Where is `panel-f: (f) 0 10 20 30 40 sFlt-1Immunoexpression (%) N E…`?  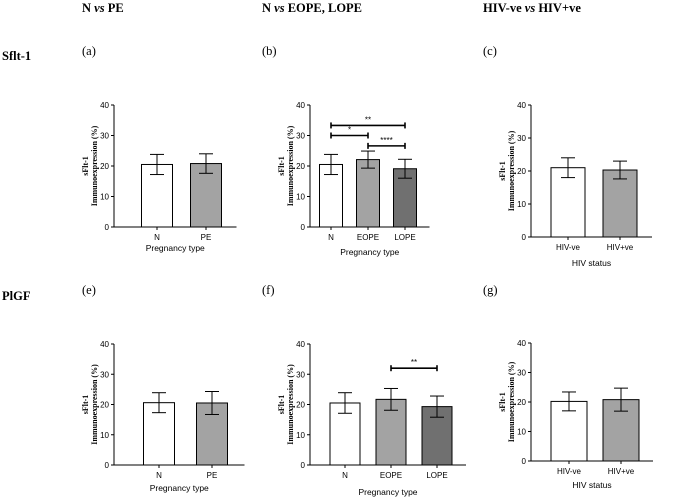
panel-f: (f) 0 10 20 30 40 sFlt-1Immunoexpression (%) N E… is located at coordinates (364, 390).